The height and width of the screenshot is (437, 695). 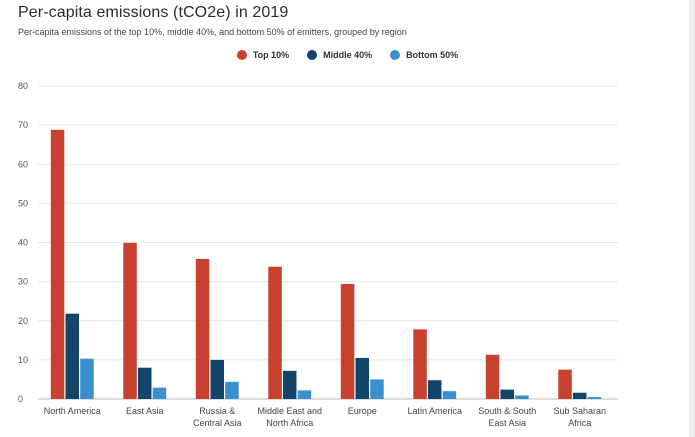 I want to click on legend-label-middle: Middle 40%, so click(x=348, y=55).